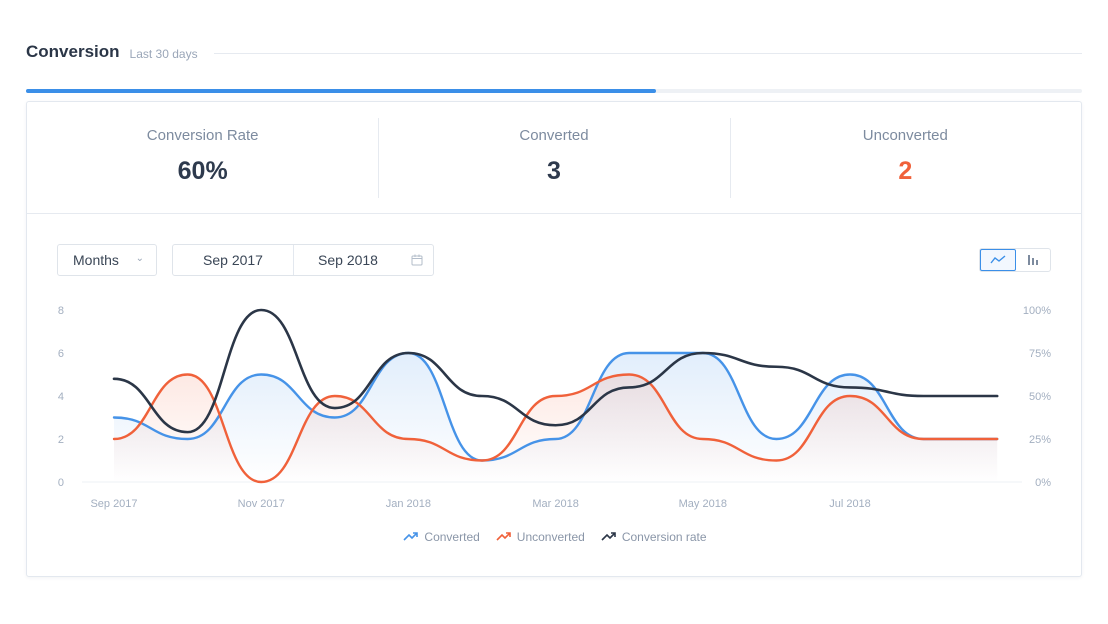 This screenshot has height=624, width=1108. What do you see at coordinates (202, 135) in the screenshot?
I see `stat-label: Conversion Rate` at bounding box center [202, 135].